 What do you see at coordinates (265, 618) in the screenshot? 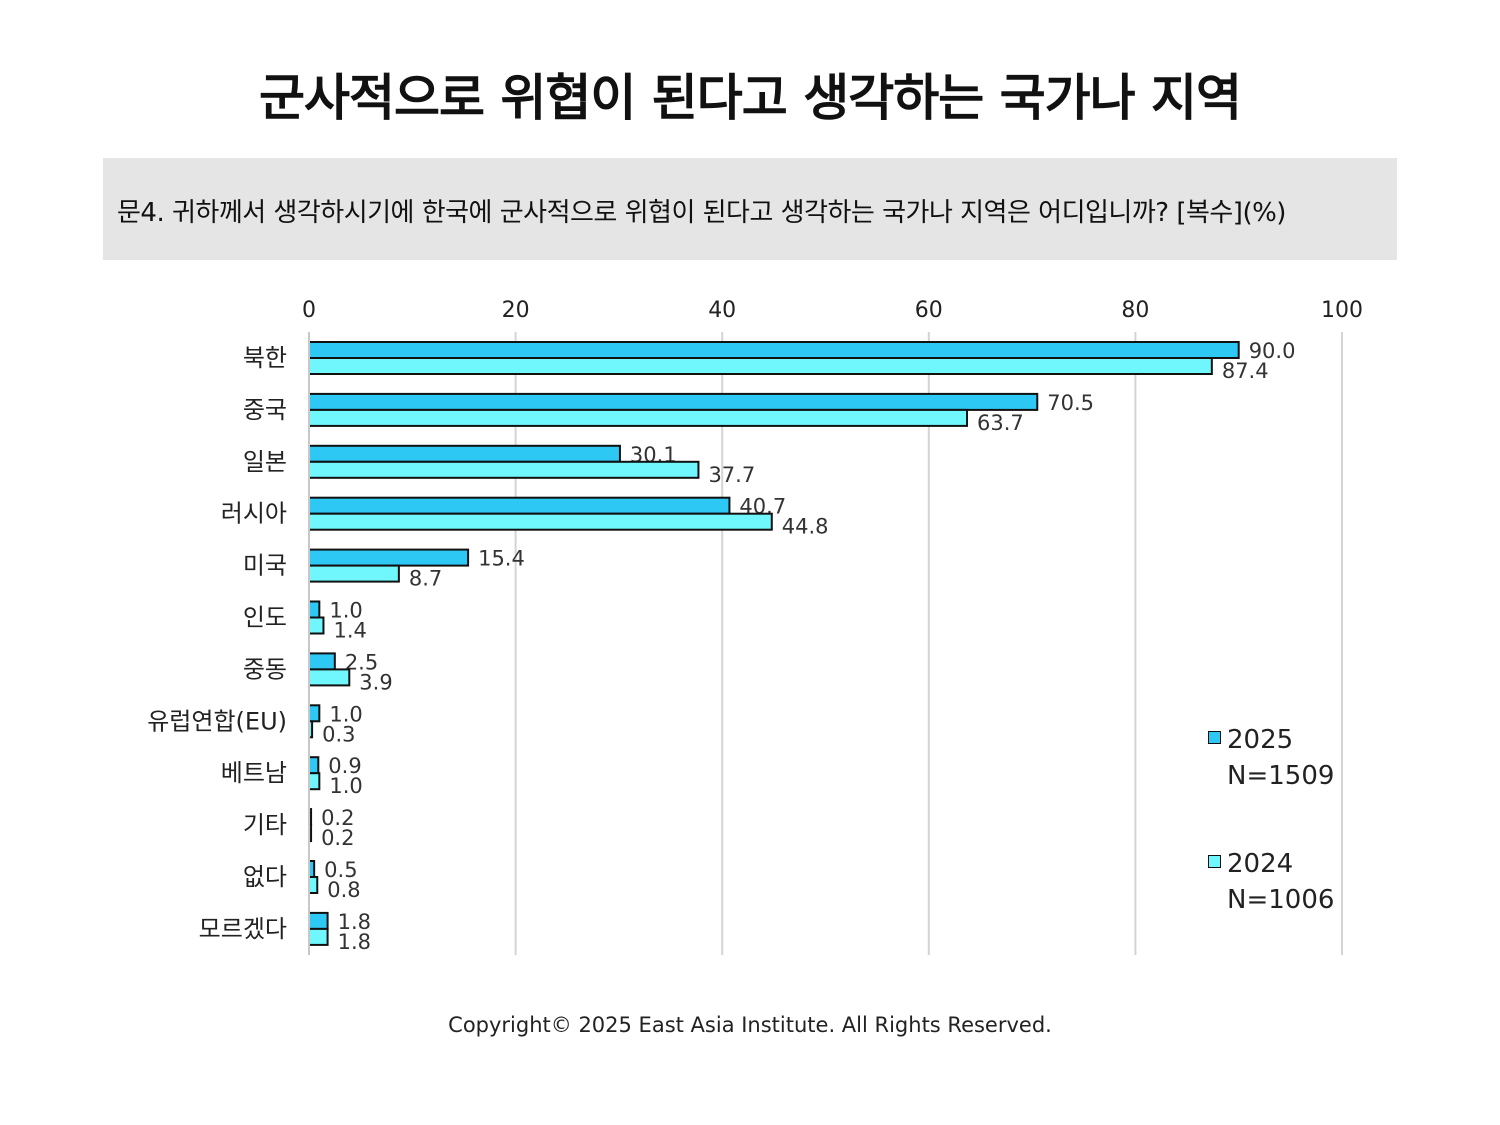
I see `category-label: 인도` at bounding box center [265, 618].